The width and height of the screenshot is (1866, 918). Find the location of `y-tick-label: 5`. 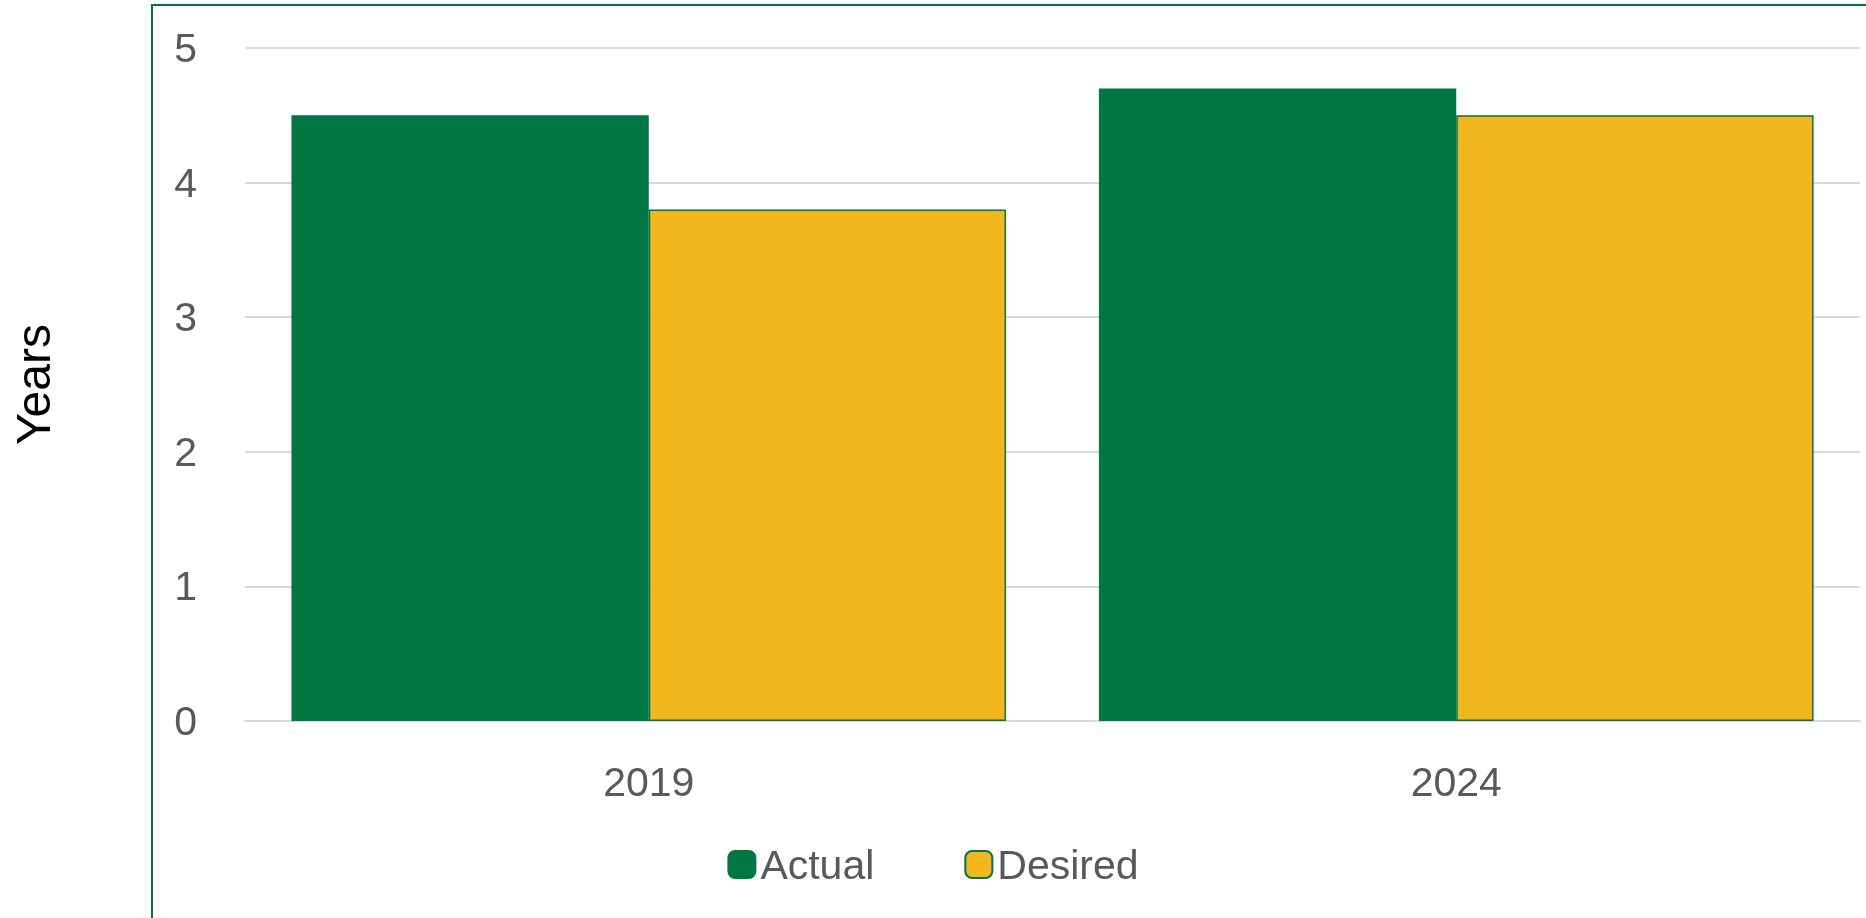

y-tick-label: 5 is located at coordinates (185, 48).